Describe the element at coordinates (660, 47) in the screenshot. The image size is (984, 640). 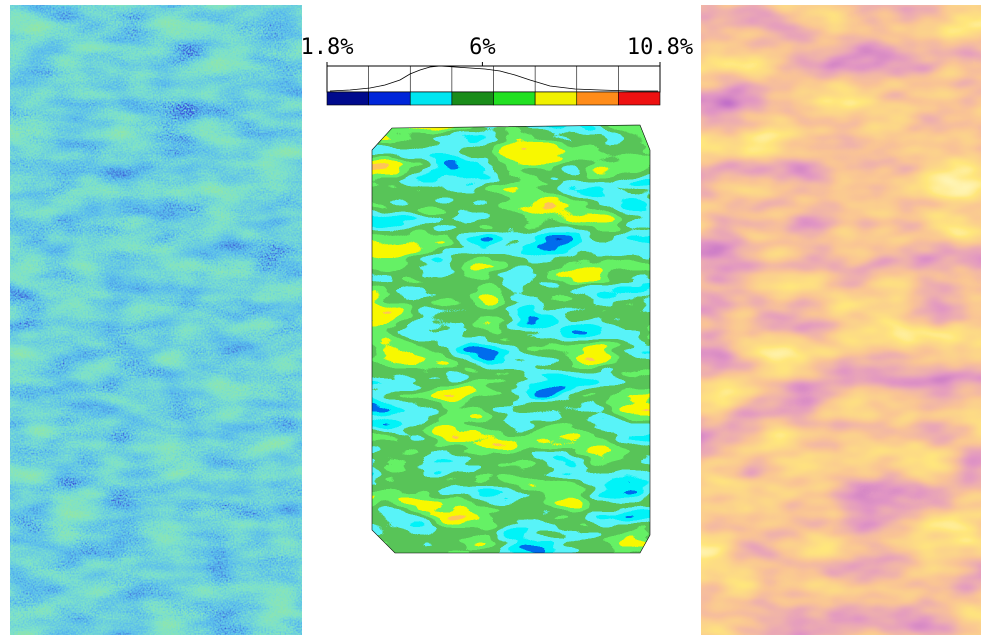
I see `tick-label: 10.8%` at that location.